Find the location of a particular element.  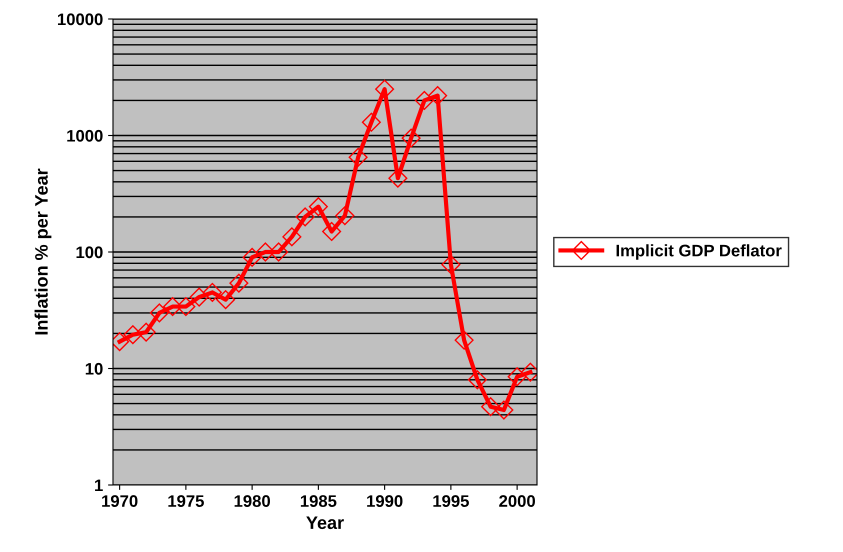

legend-label: Implicit GDP Deflator is located at coordinates (699, 252).